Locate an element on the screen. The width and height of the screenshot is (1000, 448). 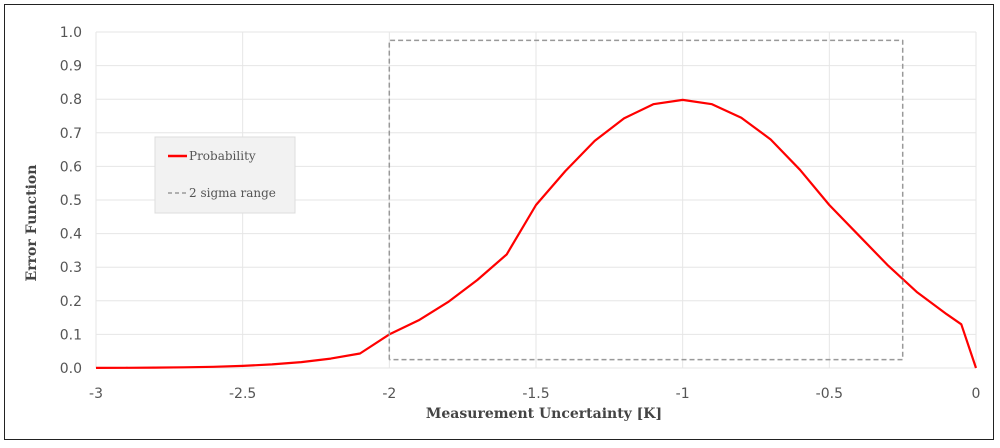
y-tick-label: 0.7 is located at coordinates (71, 134).